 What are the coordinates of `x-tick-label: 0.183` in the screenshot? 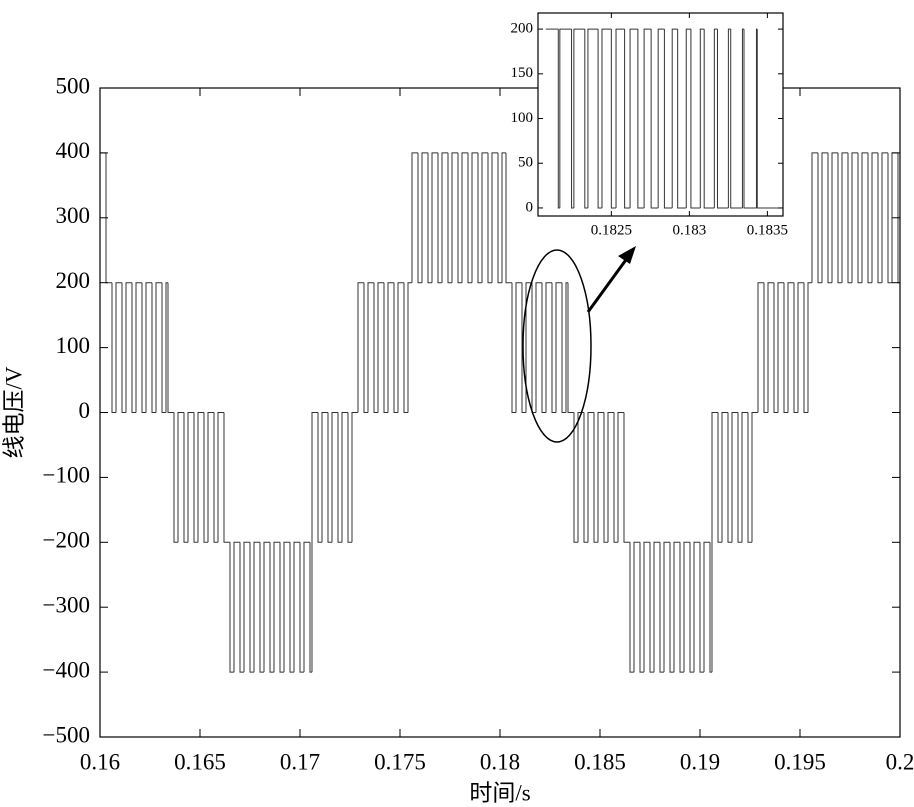 It's located at (689, 230).